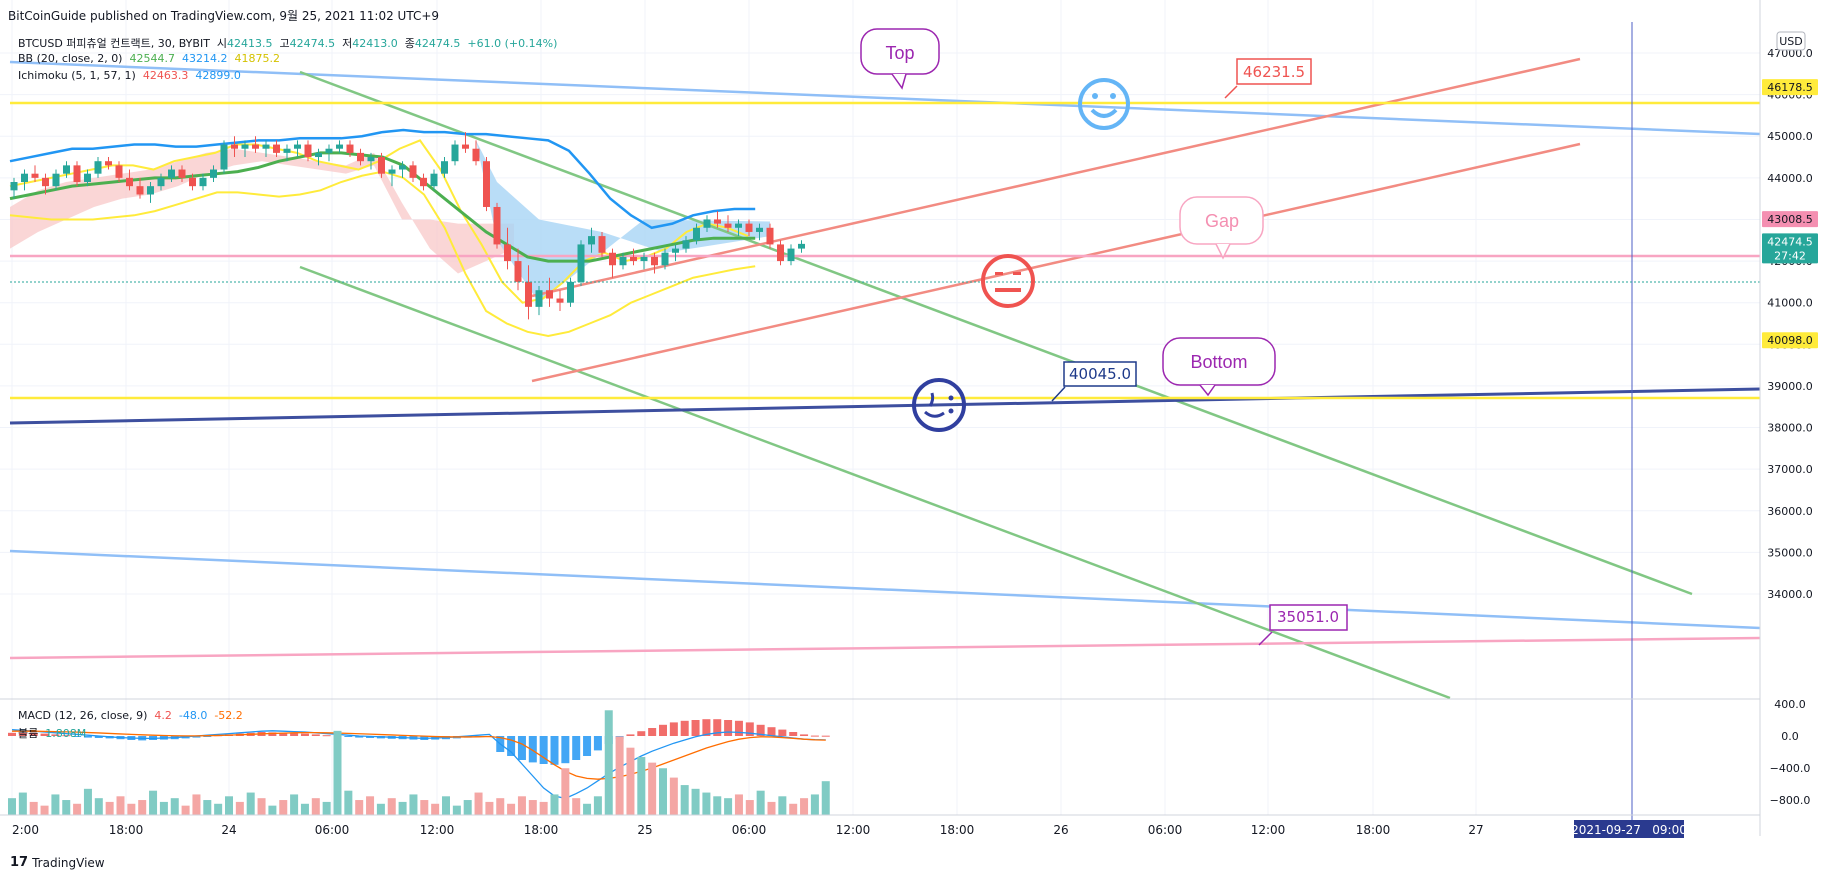 Image resolution: width=1834 pixels, height=878 pixels. What do you see at coordinates (228, 715) in the screenshot?
I see `macd-signal-value: -52.2` at bounding box center [228, 715].